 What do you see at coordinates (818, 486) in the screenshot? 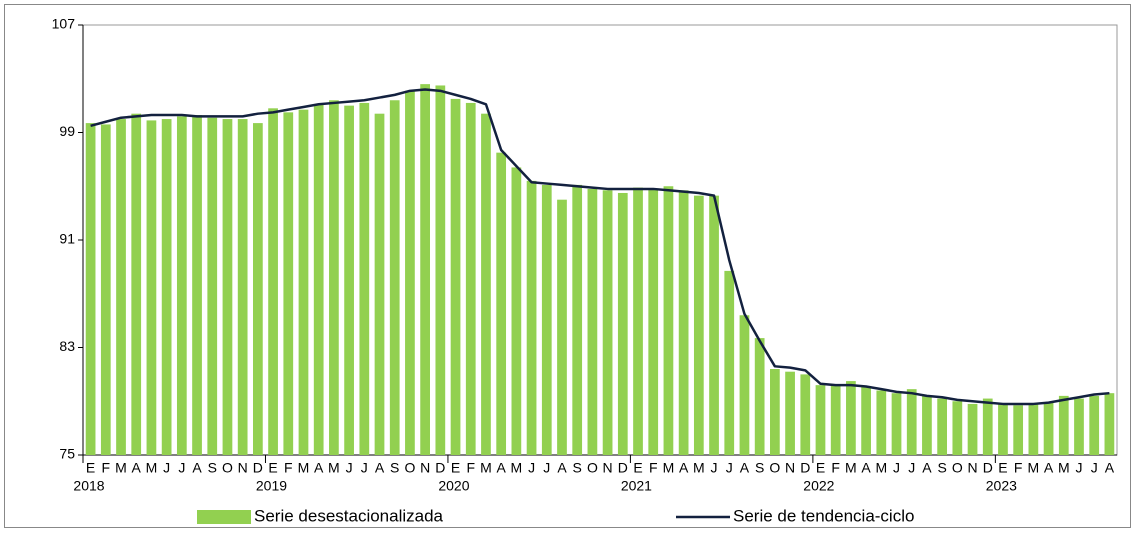
I see `year-label: 2022` at bounding box center [818, 486].